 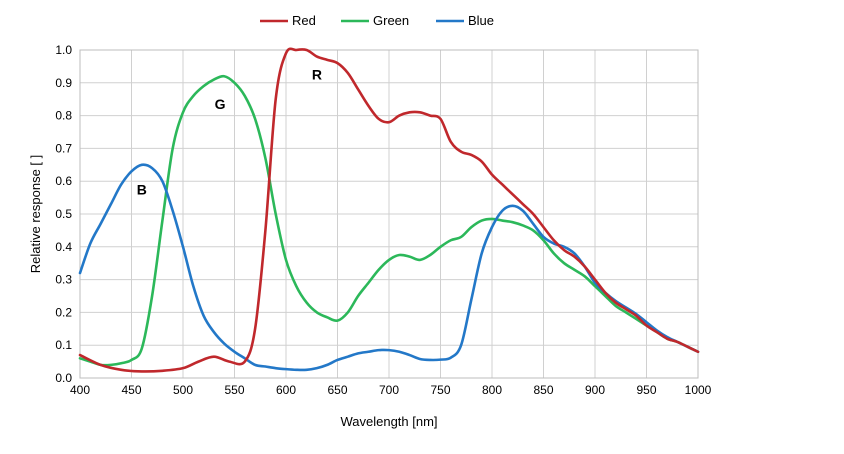 I want to click on annotation-b: B, so click(x=142, y=189).